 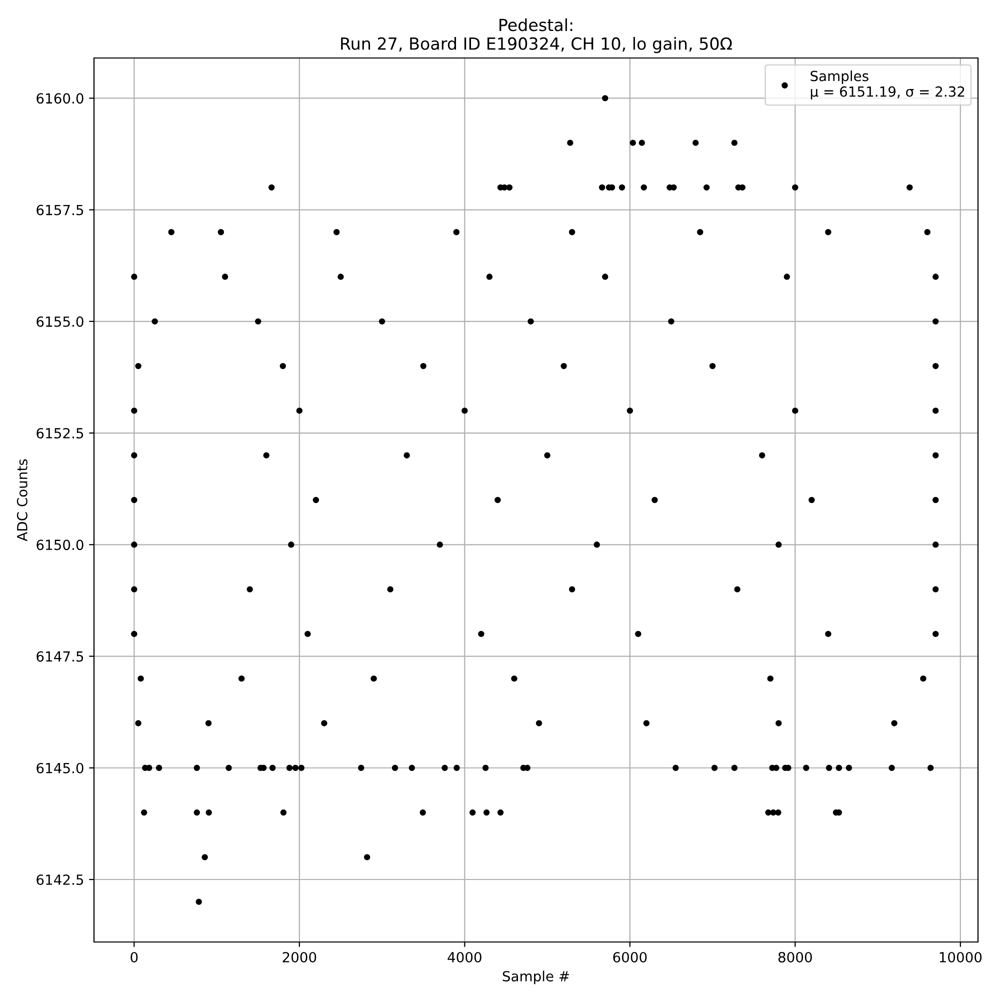 What do you see at coordinates (60, 768) in the screenshot?
I see `y-tick-label: 6145.0` at bounding box center [60, 768].